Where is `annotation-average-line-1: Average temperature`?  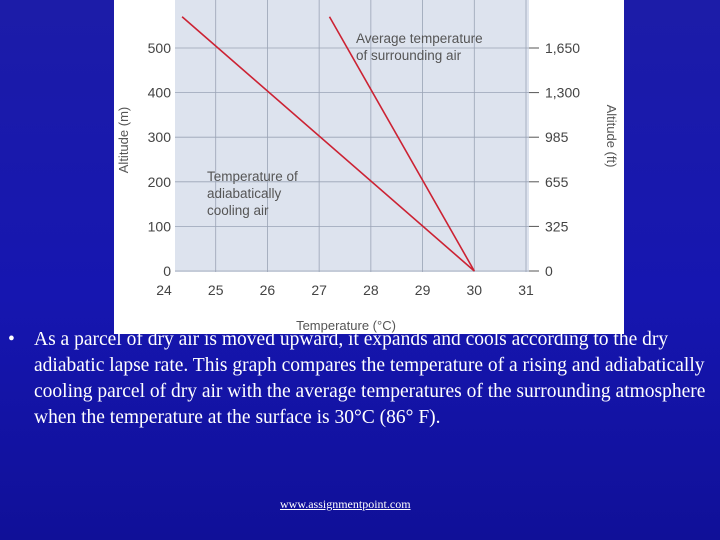 annotation-average-line-1: Average temperature is located at coordinates (419, 38).